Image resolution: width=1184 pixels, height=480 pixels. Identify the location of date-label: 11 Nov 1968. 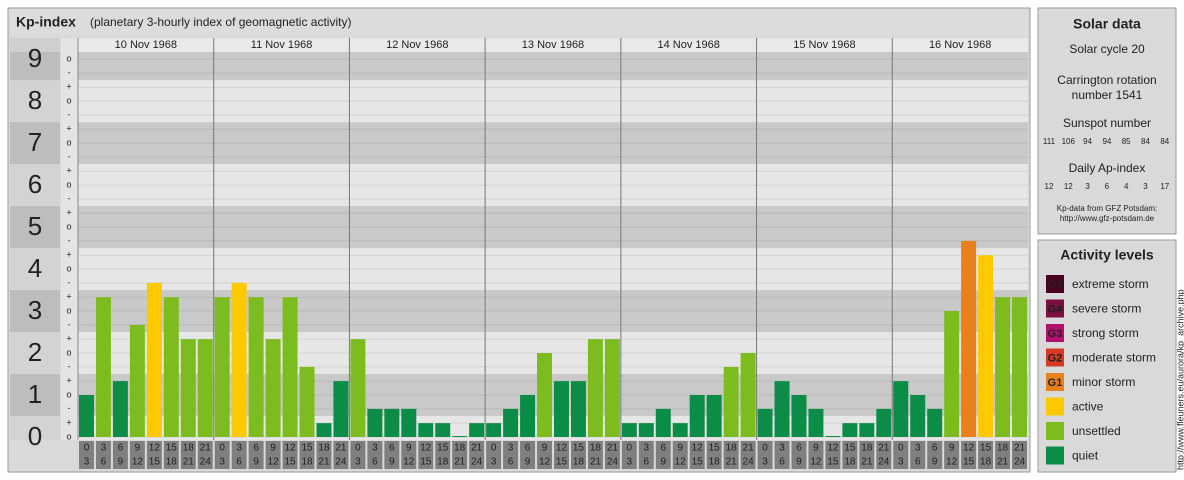
(282, 45).